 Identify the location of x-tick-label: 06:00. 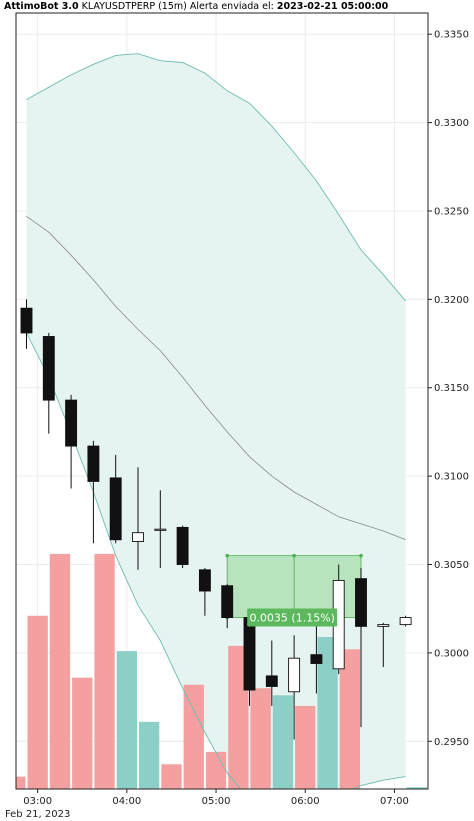
(305, 801).